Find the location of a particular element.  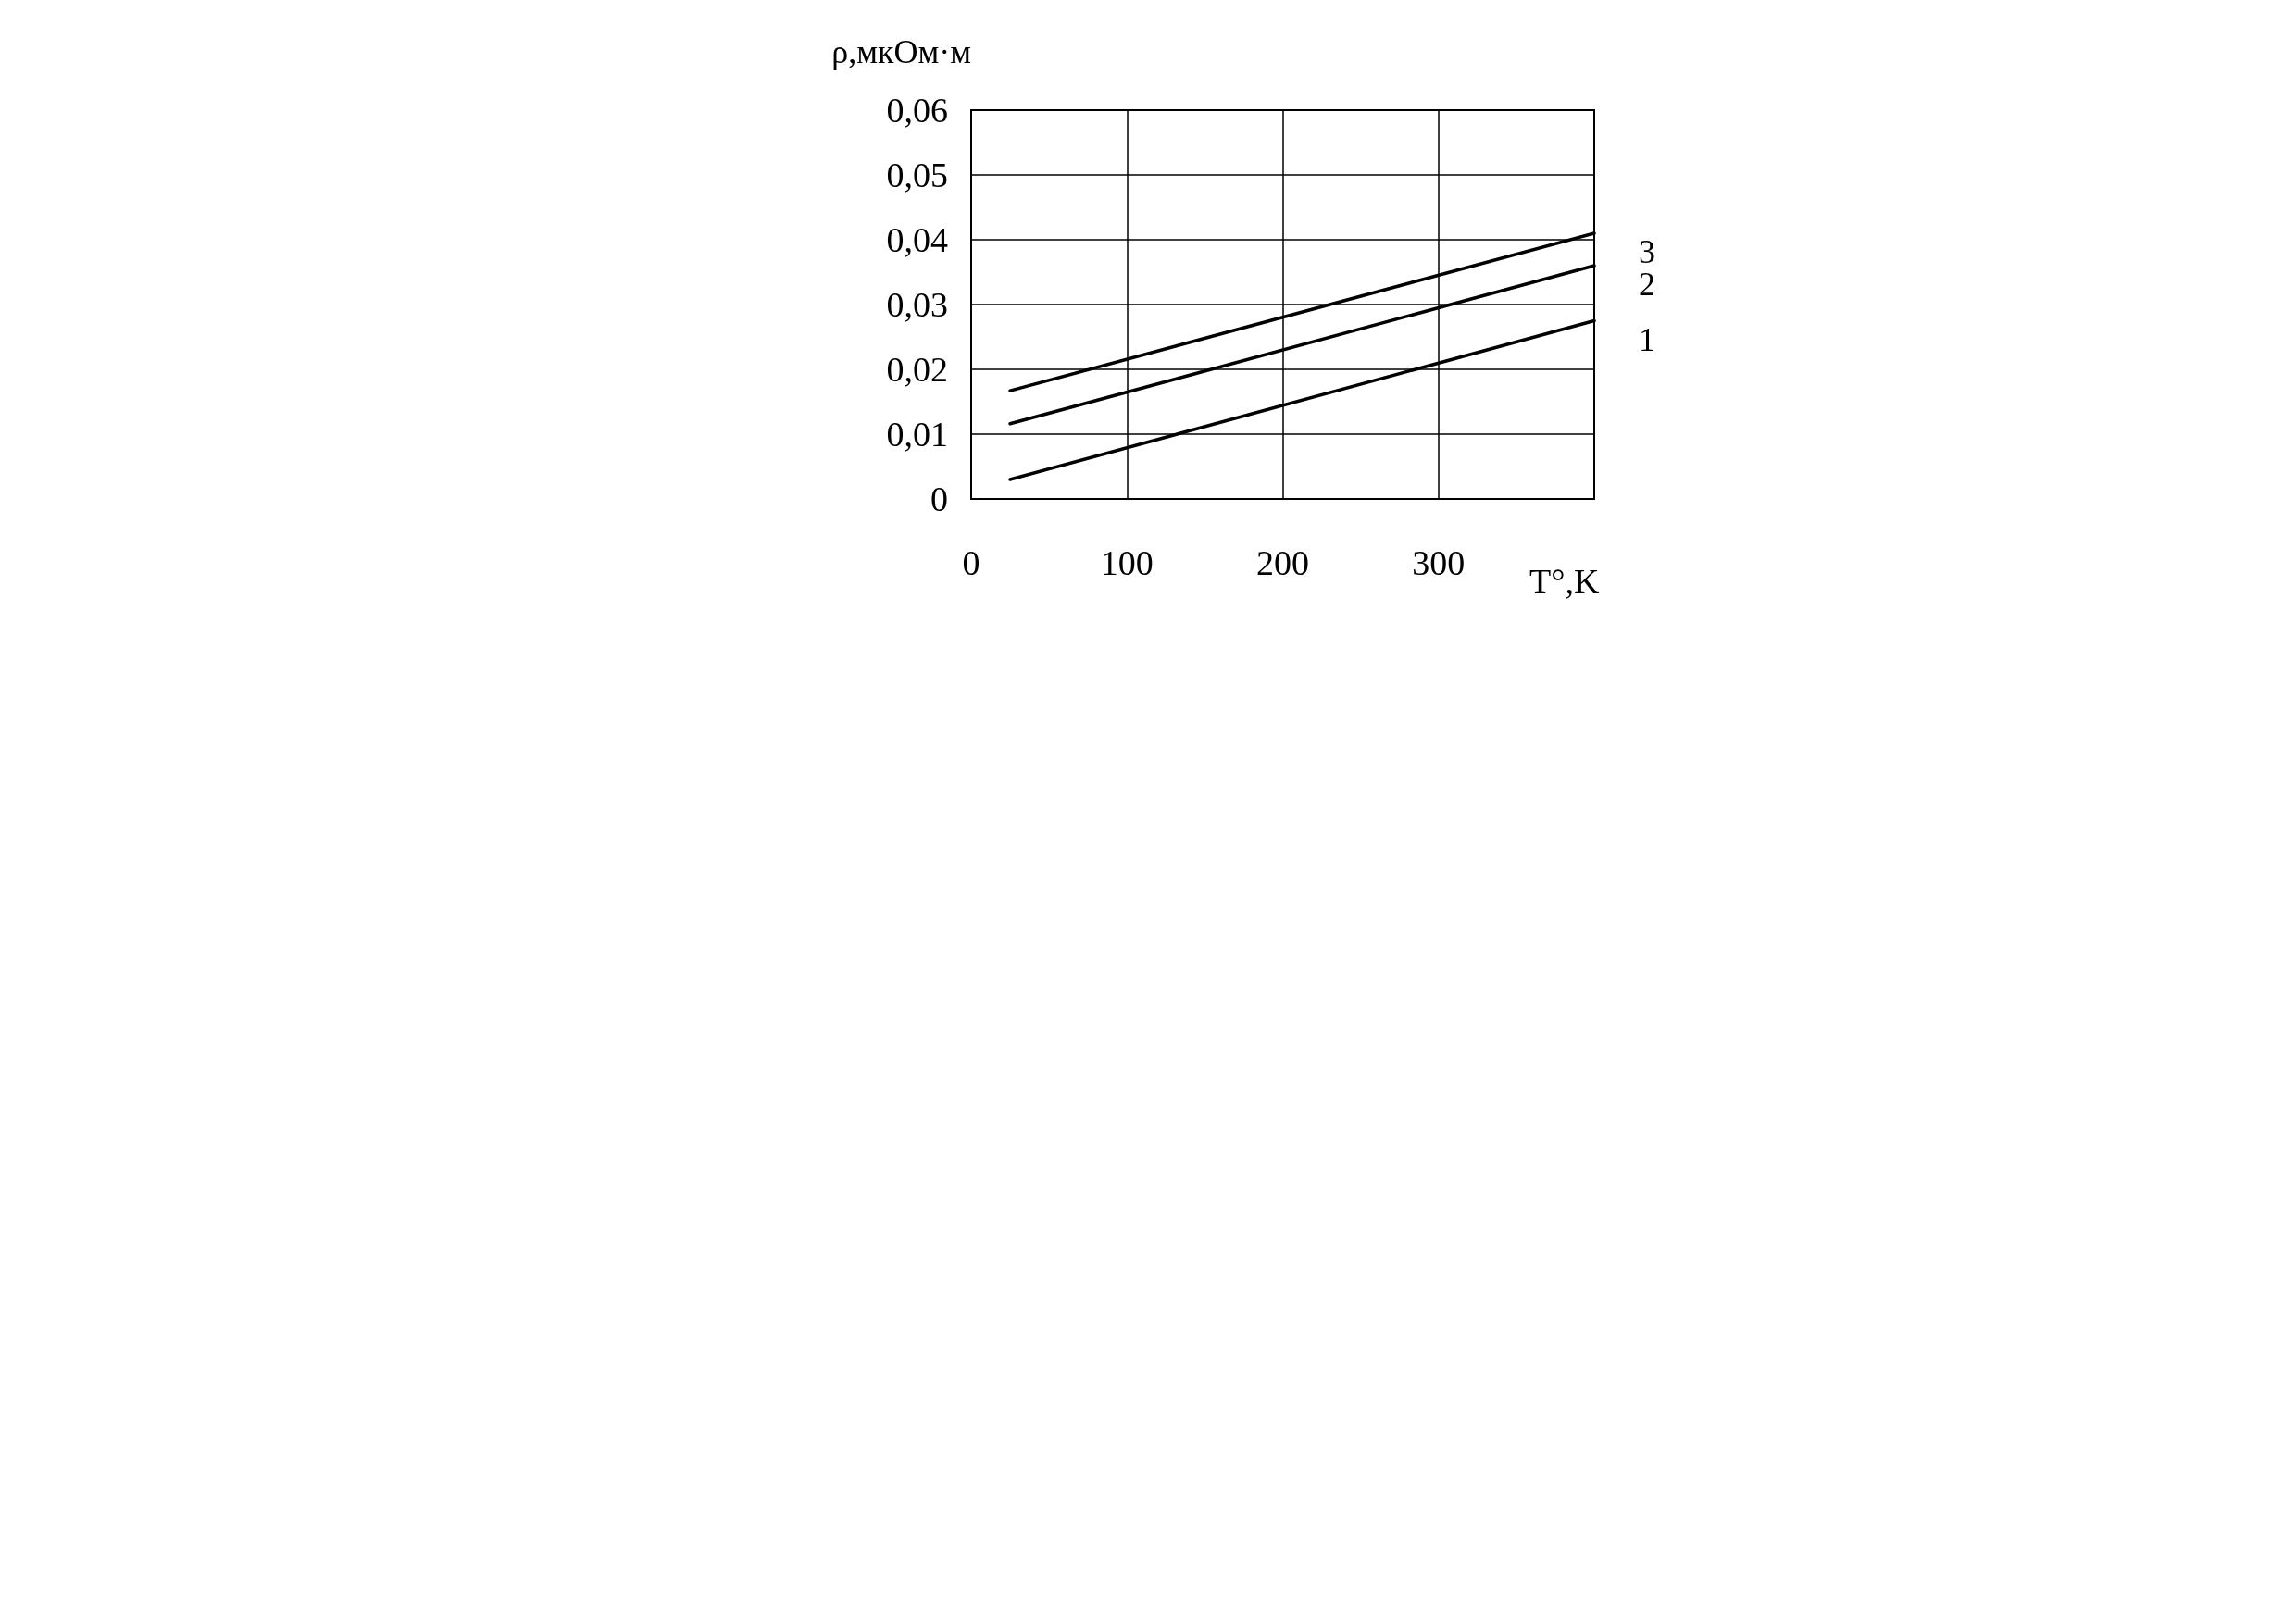

x-tick-label: 100 is located at coordinates (1127, 562).